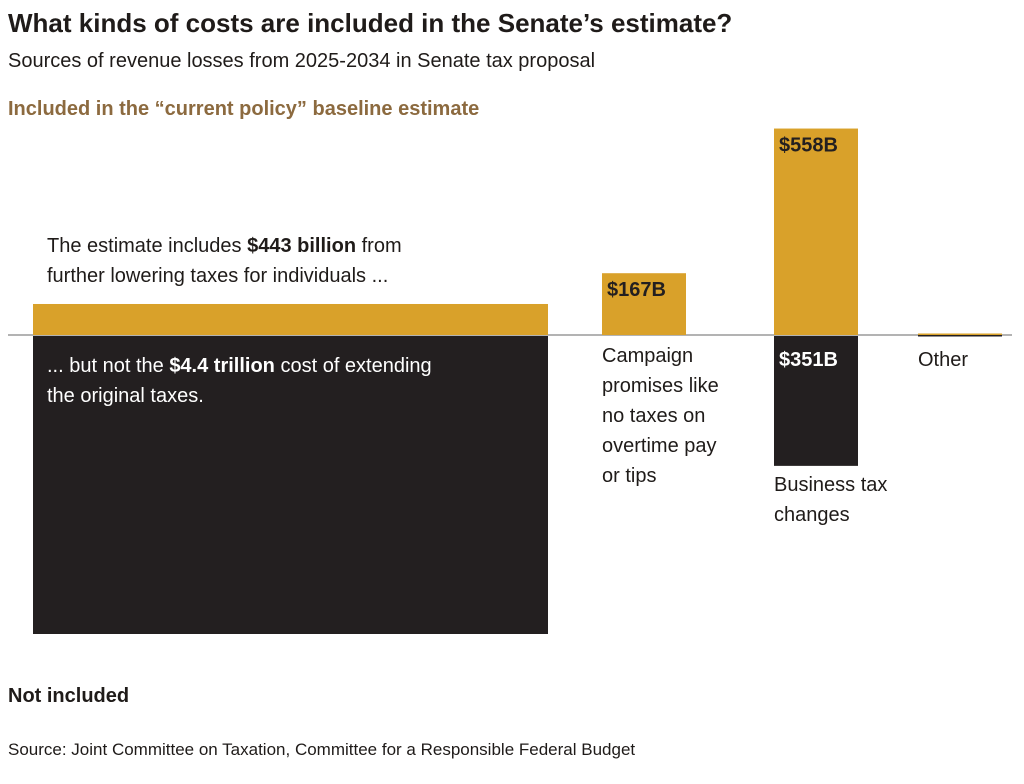  What do you see at coordinates (808, 360) in the screenshot?
I see `bar-not-included-value-label: $351B` at bounding box center [808, 360].